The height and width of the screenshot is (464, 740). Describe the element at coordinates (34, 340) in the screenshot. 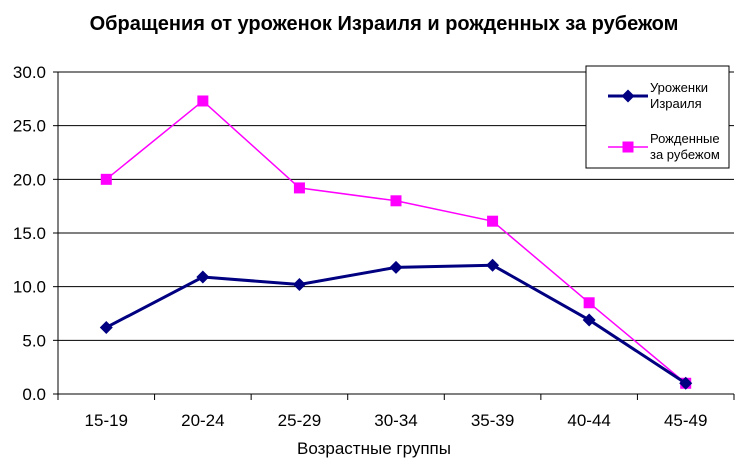

I see `y-tick-label: 5.0` at that location.